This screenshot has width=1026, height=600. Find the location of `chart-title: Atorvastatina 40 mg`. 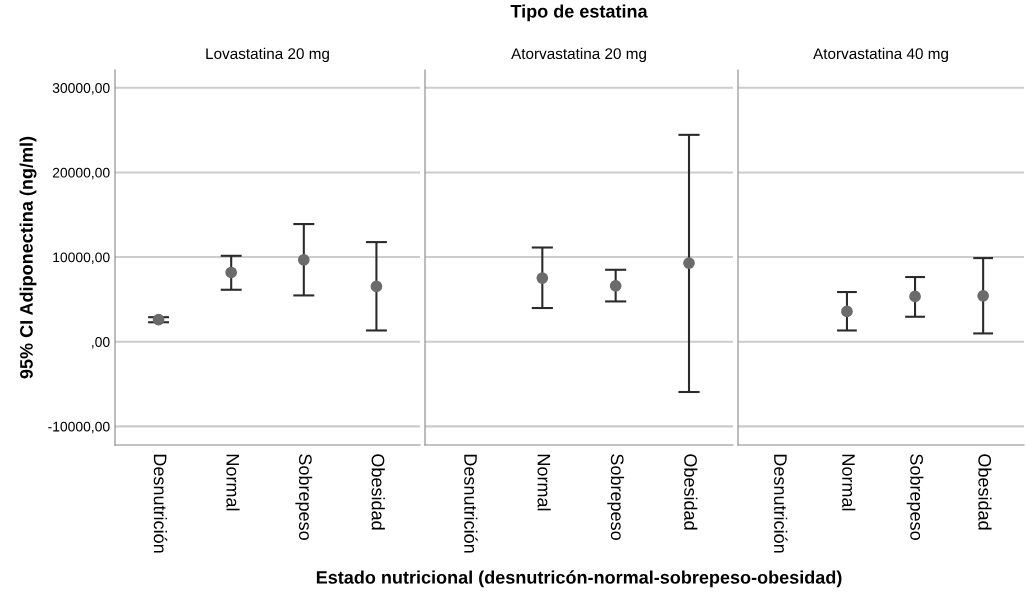

chart-title: Atorvastatina 40 mg is located at coordinates (880, 55).